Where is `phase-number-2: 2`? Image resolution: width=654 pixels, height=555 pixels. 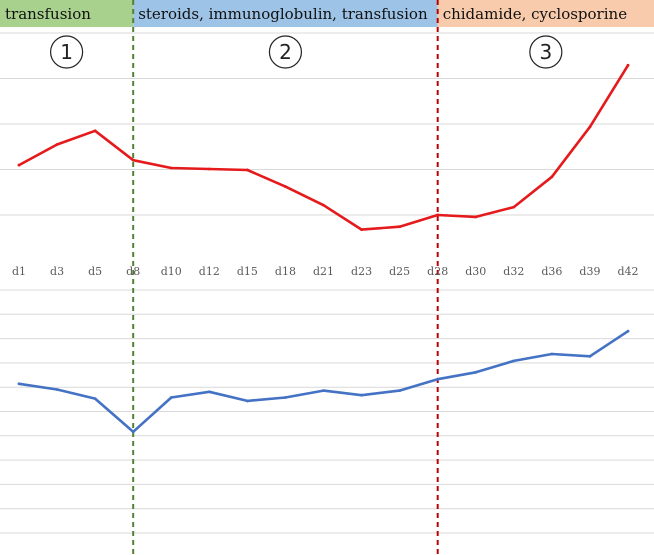
phase-number-2: 2 is located at coordinates (285, 52).